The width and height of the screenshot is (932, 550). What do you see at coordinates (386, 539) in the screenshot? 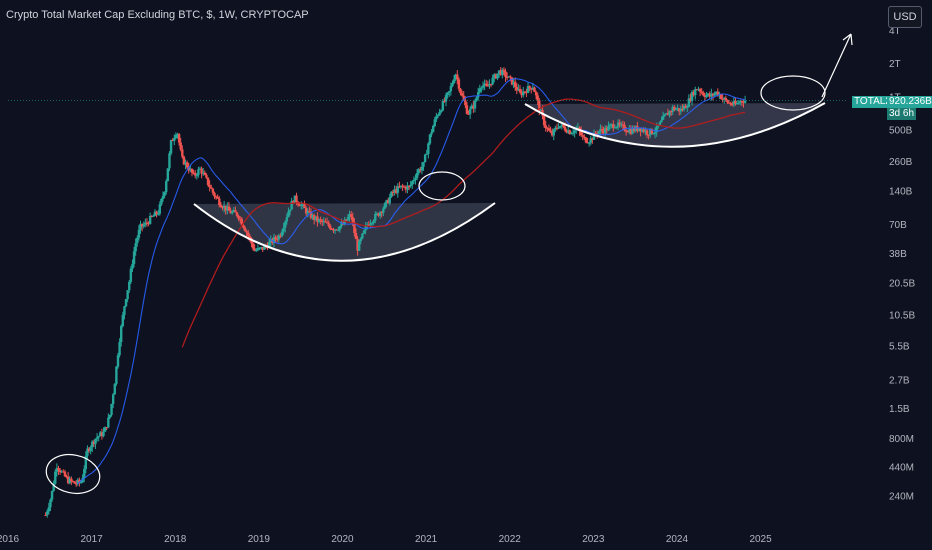
I see `x-axis: 2016 2017 2018 2019 2020 2021 2022 2023 2024 2025` at bounding box center [386, 539].